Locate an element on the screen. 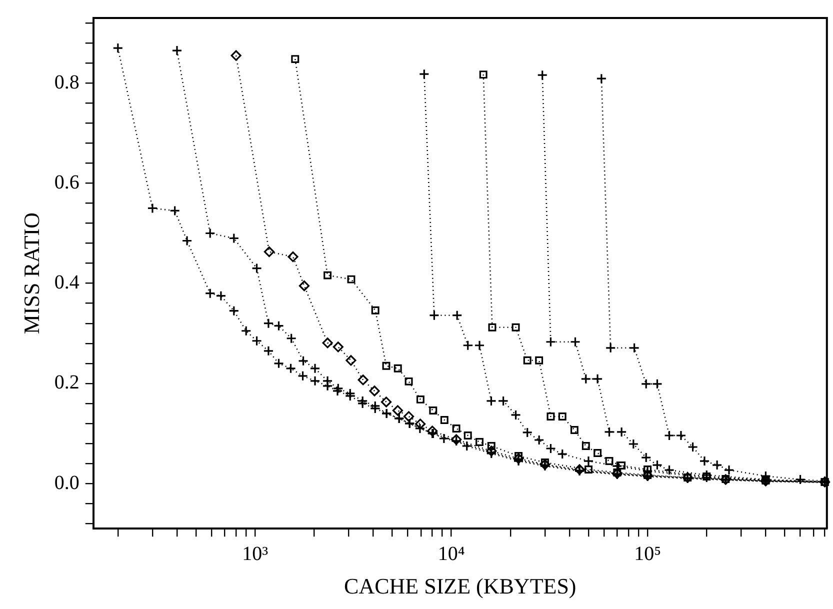  x-tick-label: 10⁴ is located at coordinates (451, 553).